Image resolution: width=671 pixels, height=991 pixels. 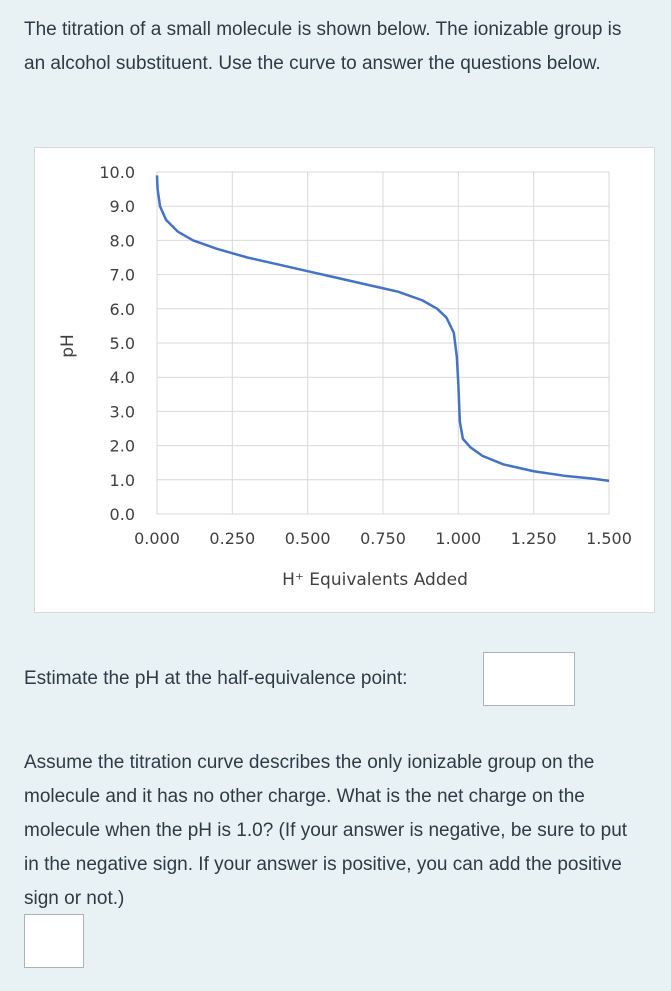 What do you see at coordinates (122, 446) in the screenshot?
I see `y-tick-label: 2.0` at bounding box center [122, 446].